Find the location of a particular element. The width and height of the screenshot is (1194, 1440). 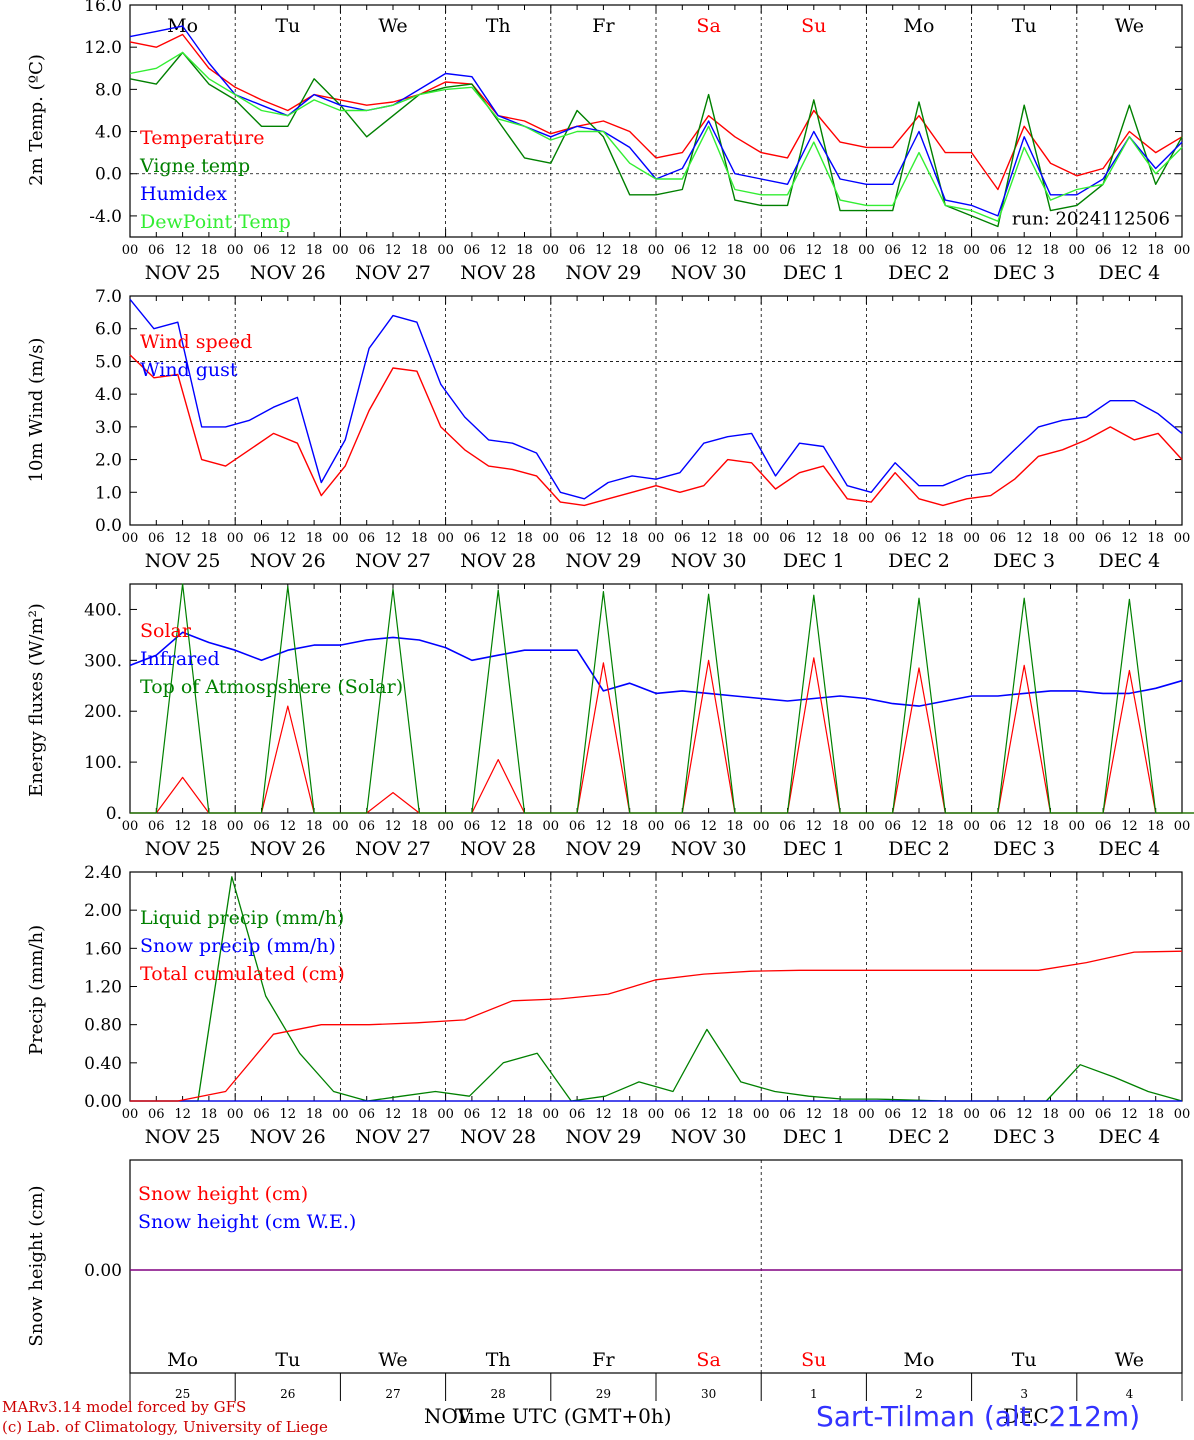

legend-entry: Snow height (cm W.E.) is located at coordinates (247, 1222).